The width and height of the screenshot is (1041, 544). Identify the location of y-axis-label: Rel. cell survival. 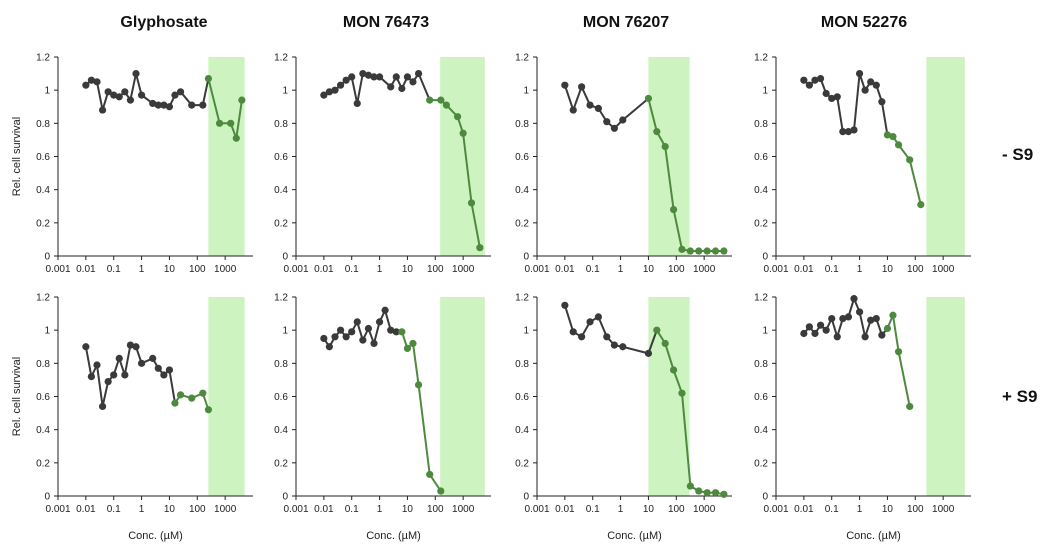
(17, 156).